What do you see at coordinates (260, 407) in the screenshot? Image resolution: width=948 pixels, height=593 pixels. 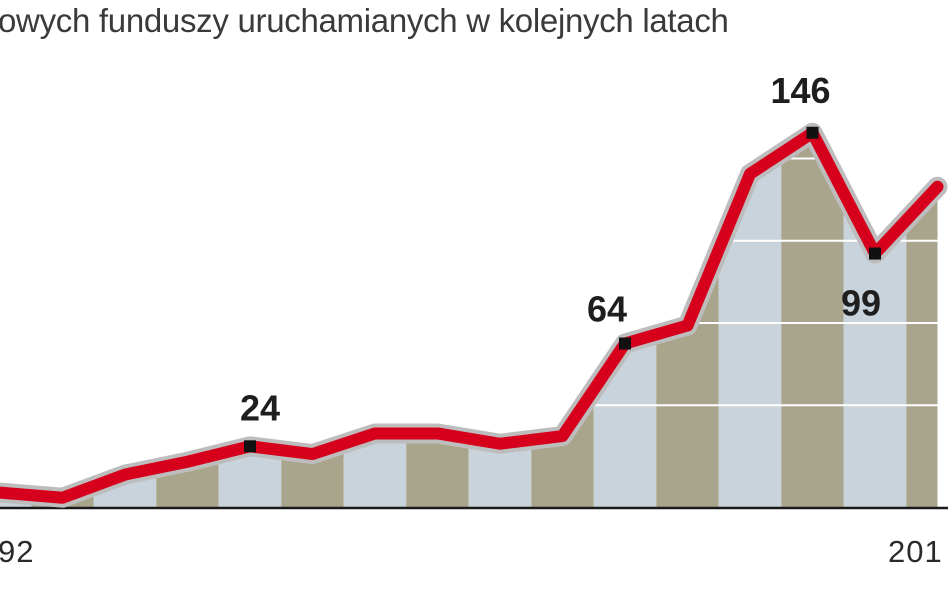 I see `data-label: 24` at bounding box center [260, 407].